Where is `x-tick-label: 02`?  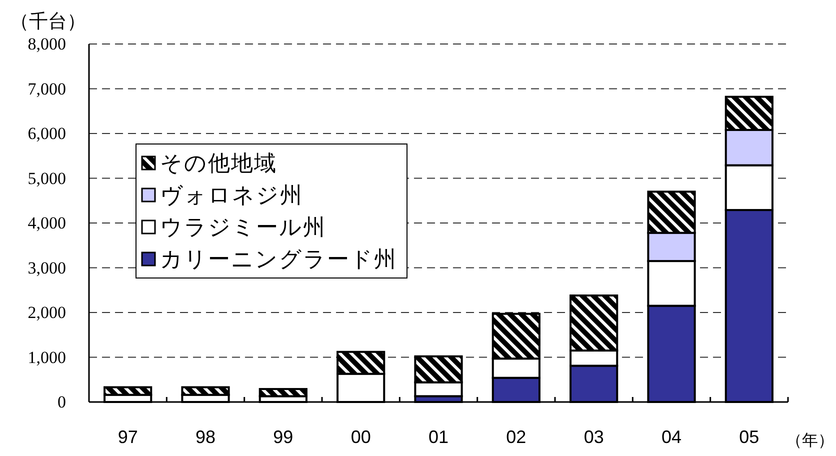
x-tick-label: 02 is located at coordinates (516, 437).